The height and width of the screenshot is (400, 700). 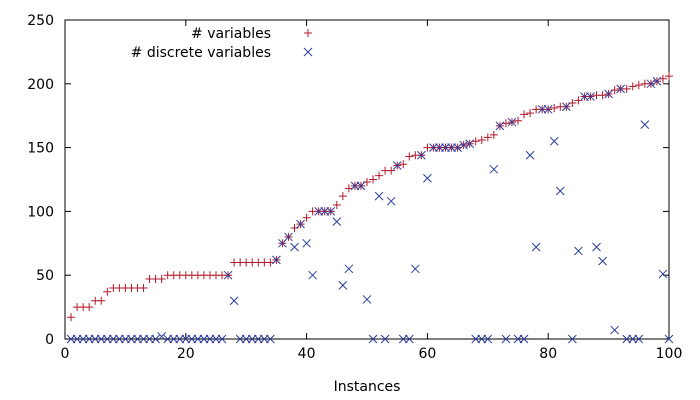 I want to click on legend-marker-discrete-variables, so click(x=308, y=52).